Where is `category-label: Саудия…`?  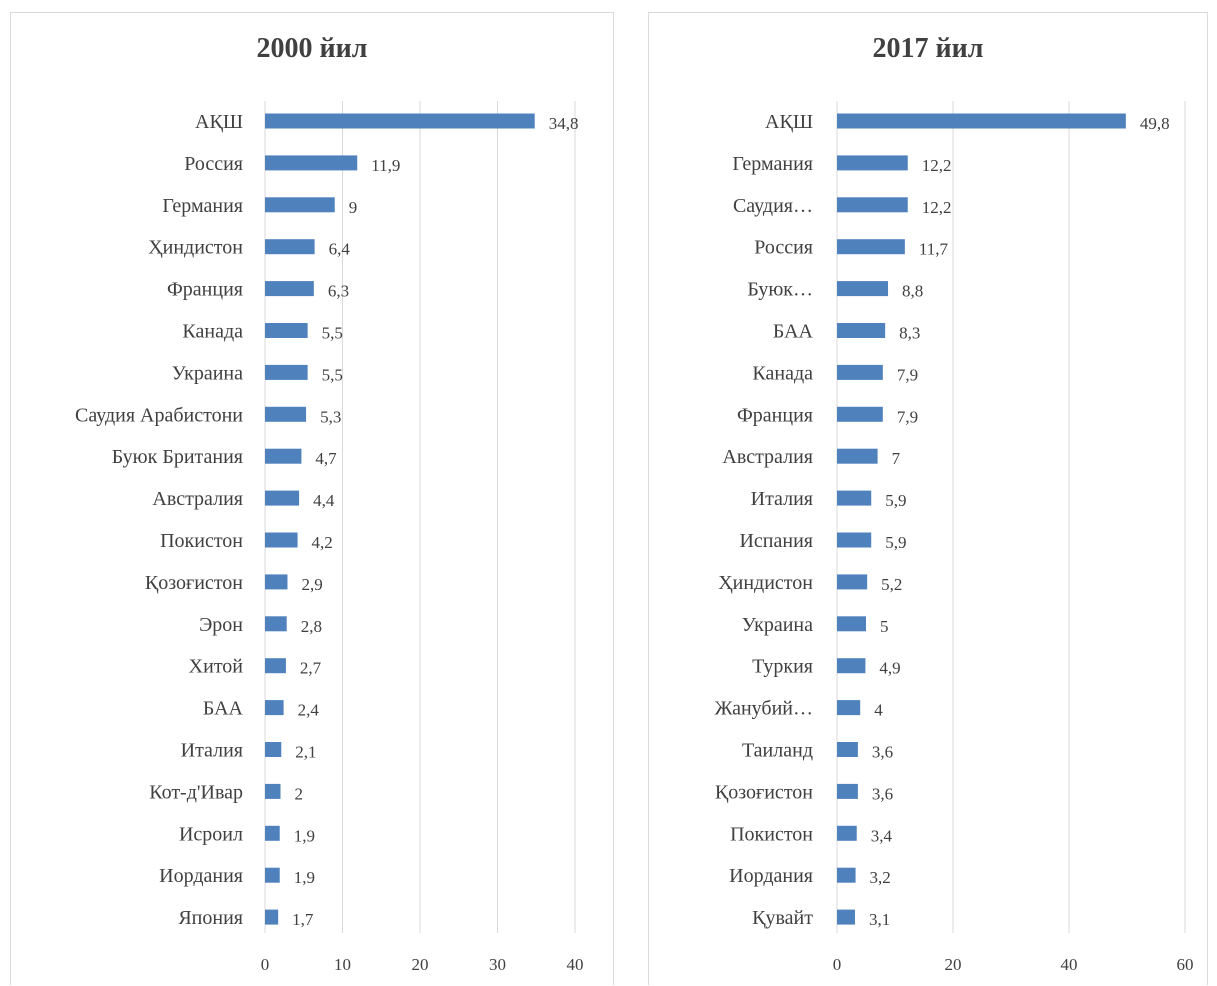
category-label: Саудия… is located at coordinates (773, 206).